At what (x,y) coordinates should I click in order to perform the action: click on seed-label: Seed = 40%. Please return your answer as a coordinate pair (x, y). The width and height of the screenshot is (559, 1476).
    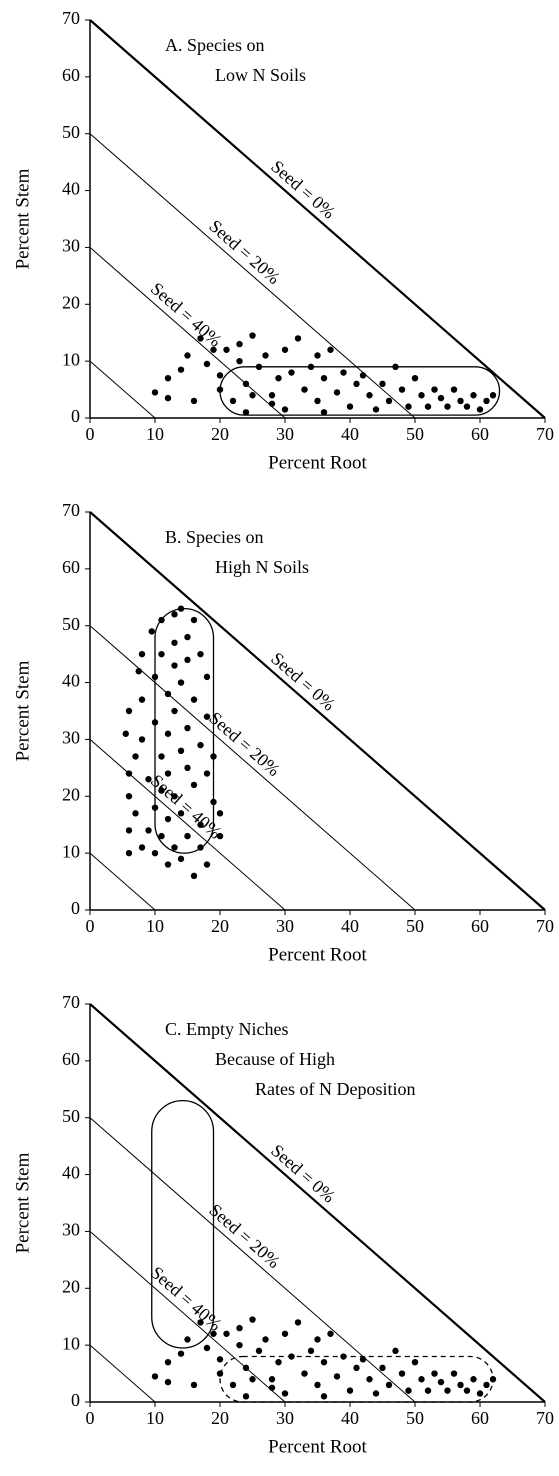
    Looking at the image, I should click on (186, 314).